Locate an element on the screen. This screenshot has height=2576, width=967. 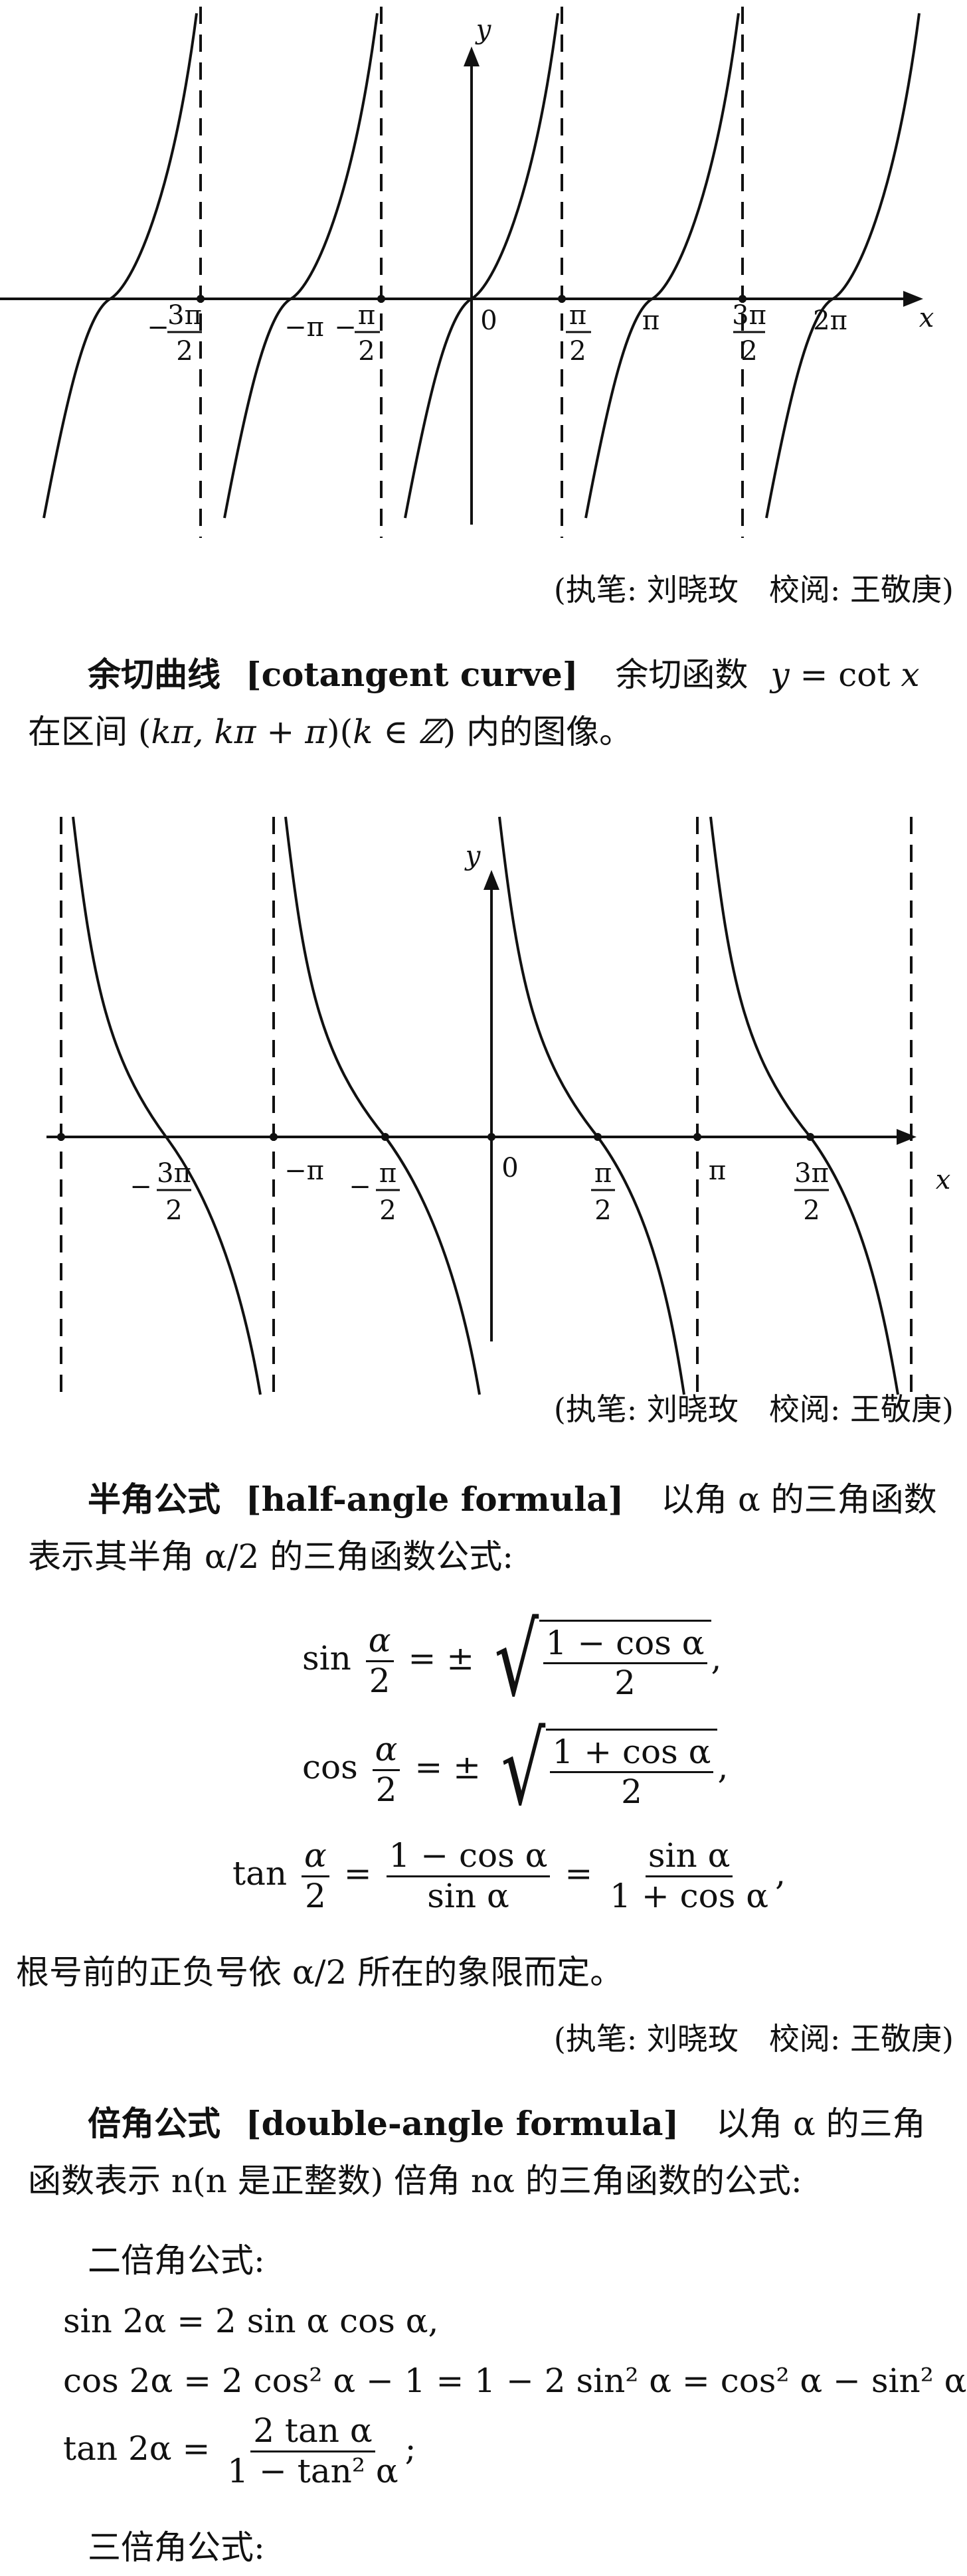
math-fn: cot is located at coordinates (864, 674).